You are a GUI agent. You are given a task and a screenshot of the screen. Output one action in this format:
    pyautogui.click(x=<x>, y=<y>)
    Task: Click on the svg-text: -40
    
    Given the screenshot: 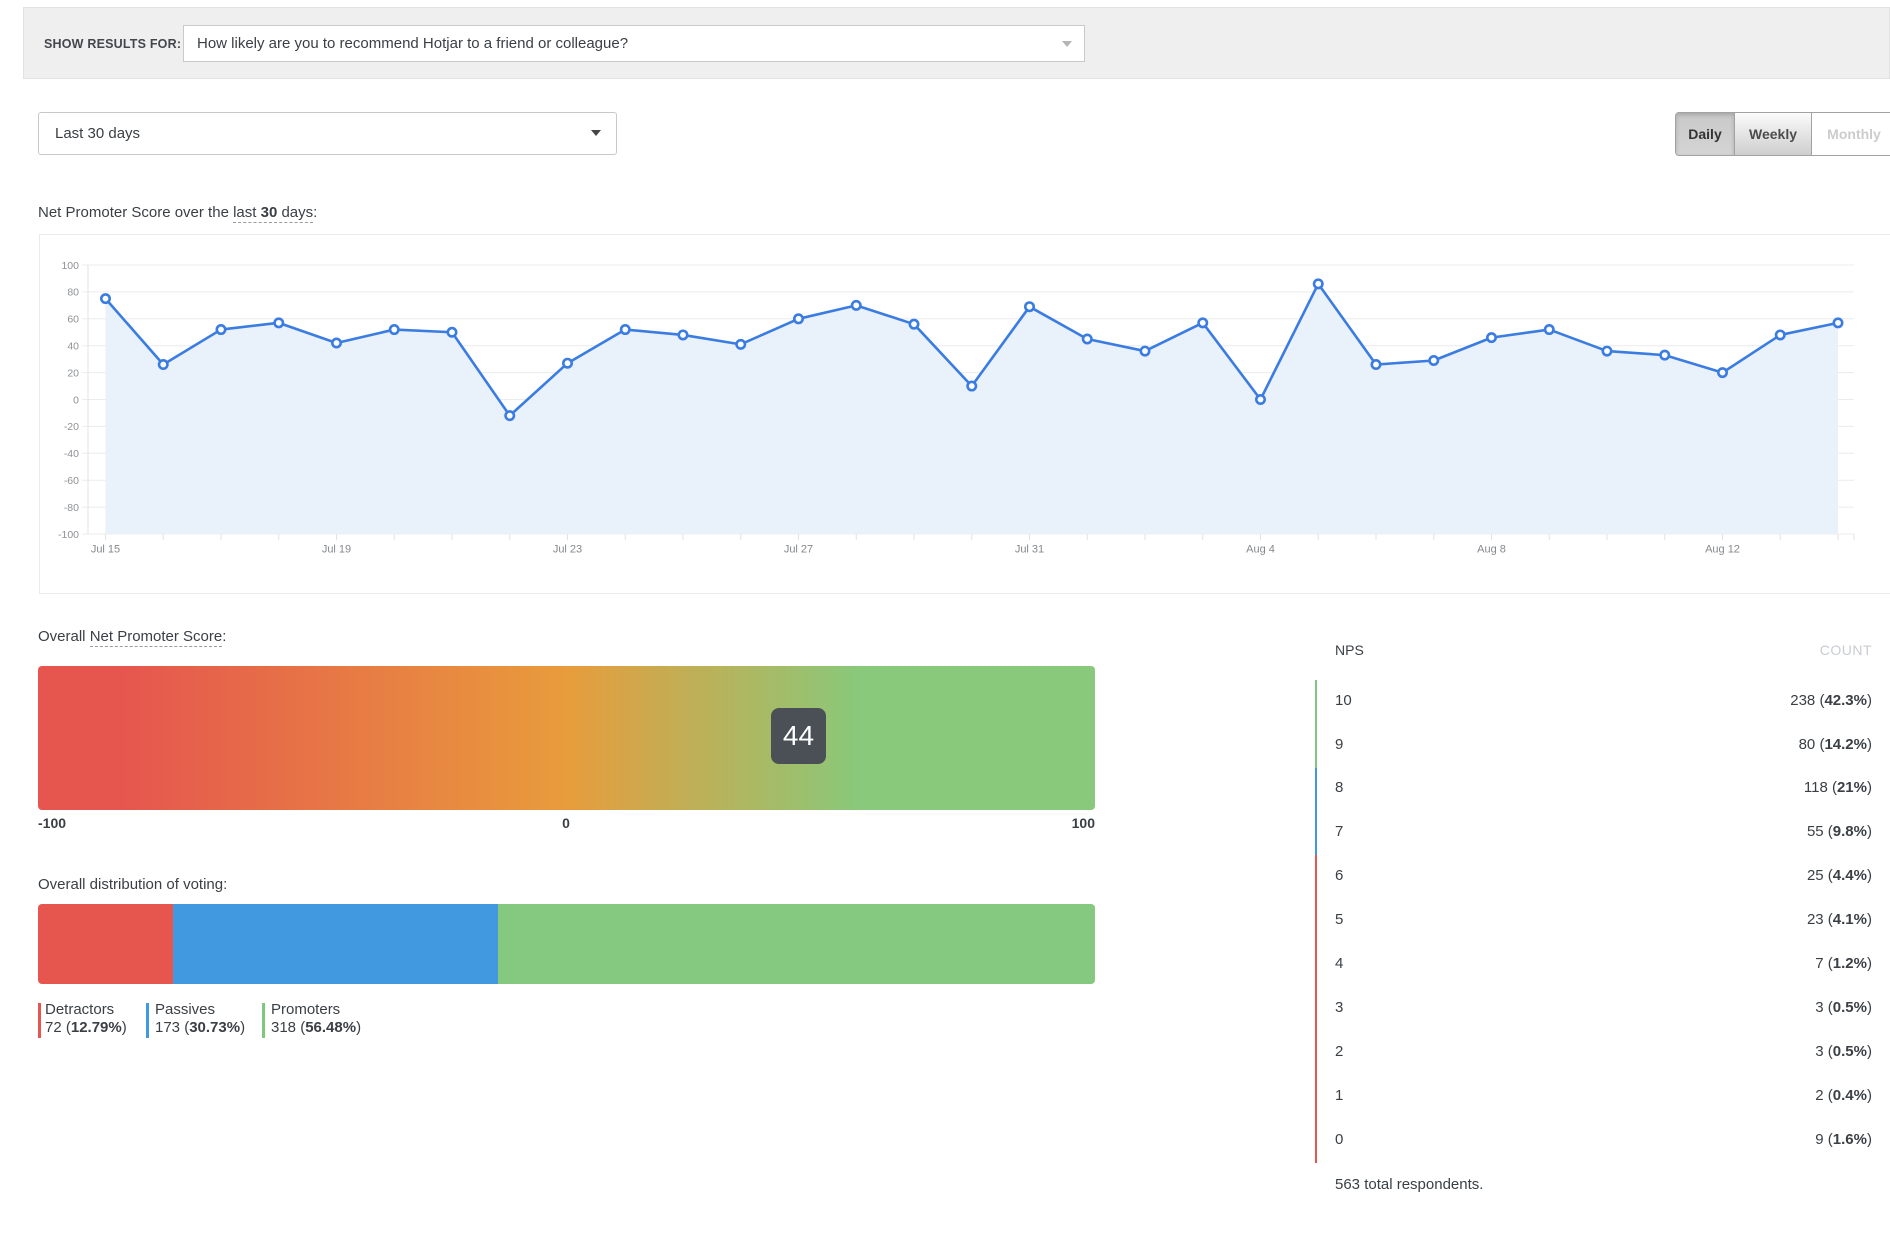 What is the action you would take?
    pyautogui.click(x=71, y=454)
    